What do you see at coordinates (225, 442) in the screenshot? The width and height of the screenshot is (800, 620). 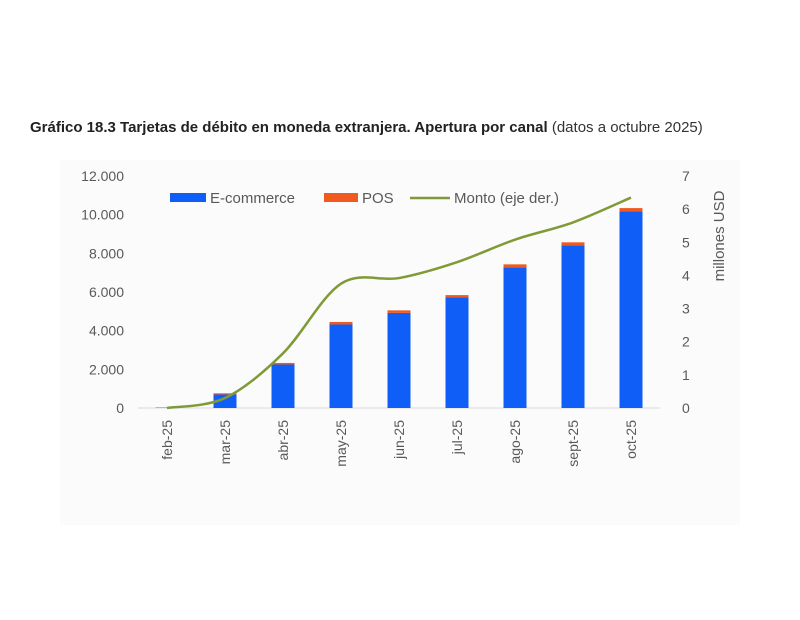 I see `x-tick-label: mar-25` at bounding box center [225, 442].